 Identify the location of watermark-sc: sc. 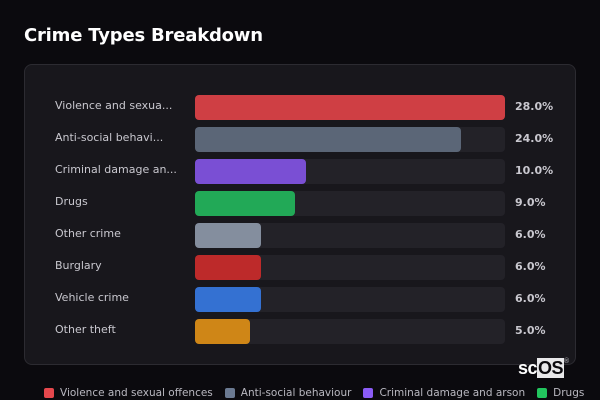
(528, 368).